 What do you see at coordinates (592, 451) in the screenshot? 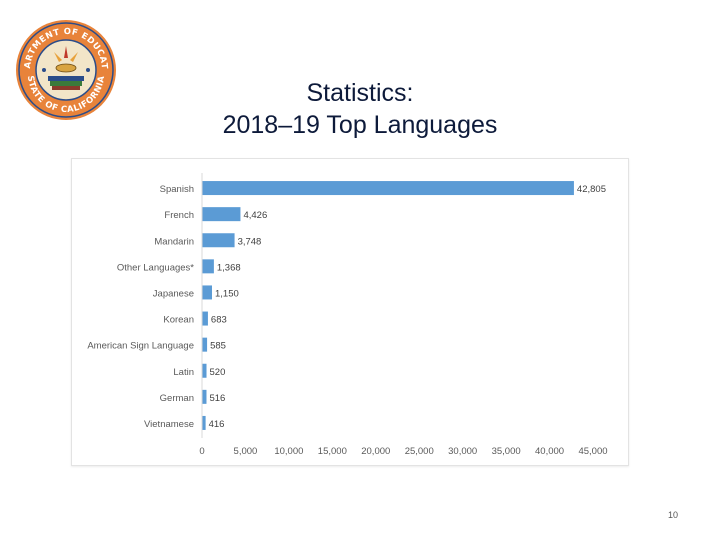
I see `x-tick-label: 45,000` at bounding box center [592, 451].